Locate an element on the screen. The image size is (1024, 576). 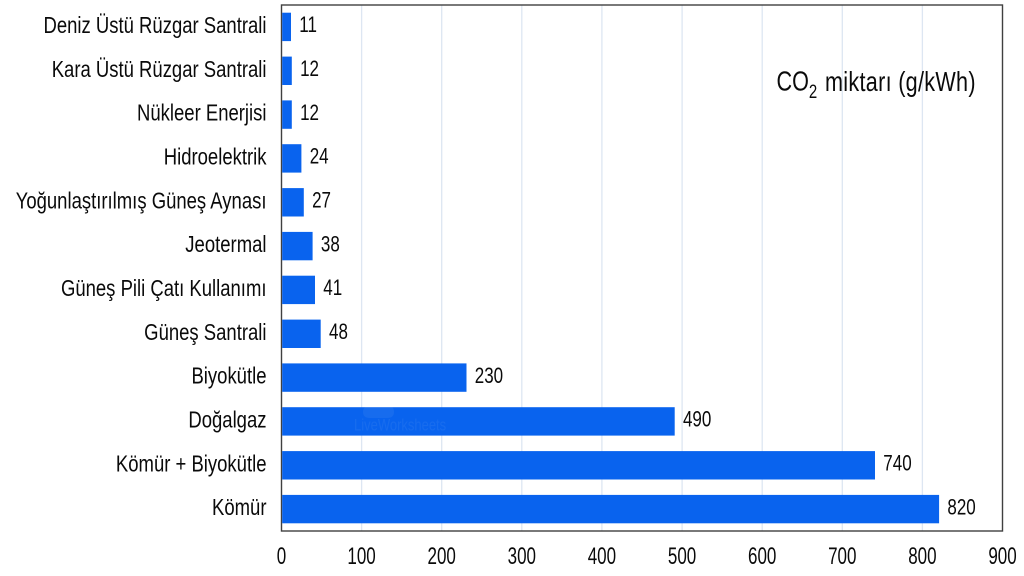
svg-text: 0 is located at coordinates (281, 556).